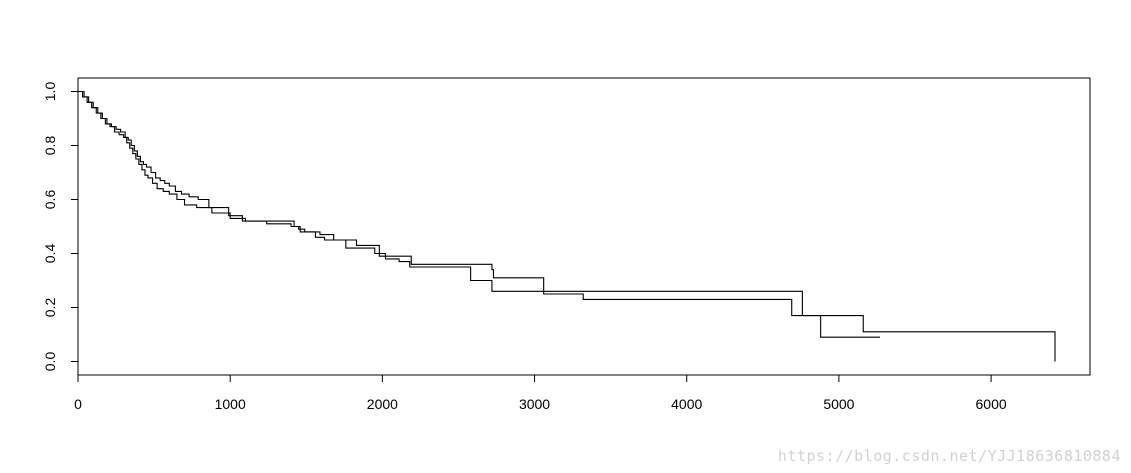  I want to click on x-axis: 0 1000 2000 3000 4000 5000 6000, so click(540, 393).